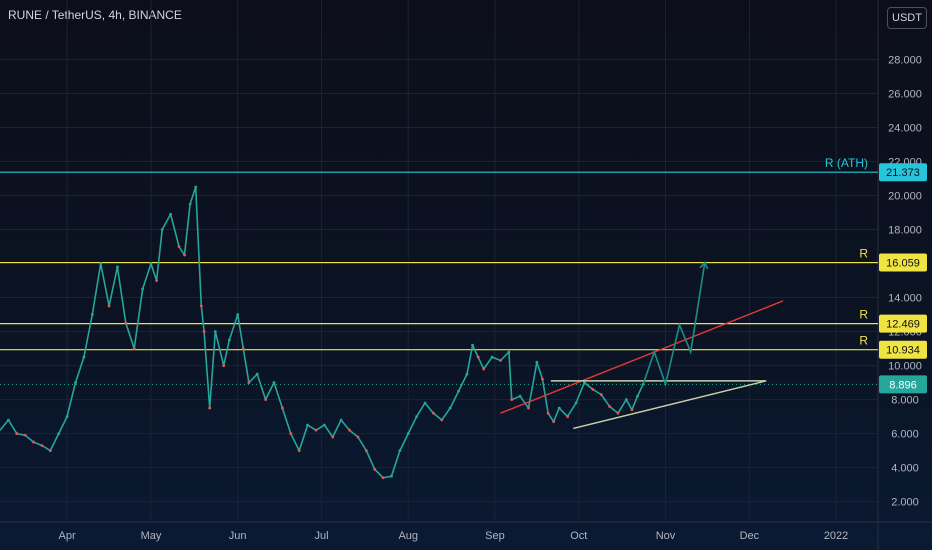  Describe the element at coordinates (495, 536) in the screenshot. I see `time-tick-label: Sep` at that location.